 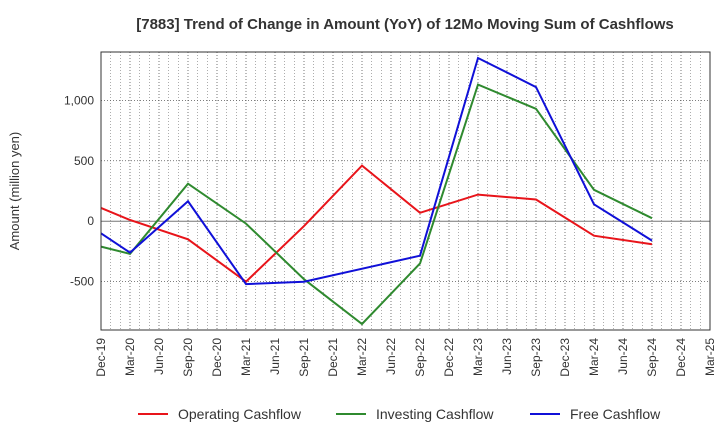 What do you see at coordinates (565, 357) in the screenshot?
I see `x-tick-label: Dec-23` at bounding box center [565, 357].